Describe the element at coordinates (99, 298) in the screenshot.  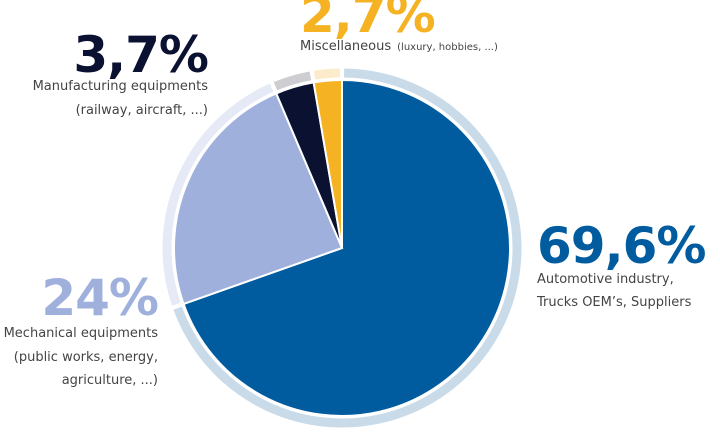
I see `value-label: 24%` at that location.